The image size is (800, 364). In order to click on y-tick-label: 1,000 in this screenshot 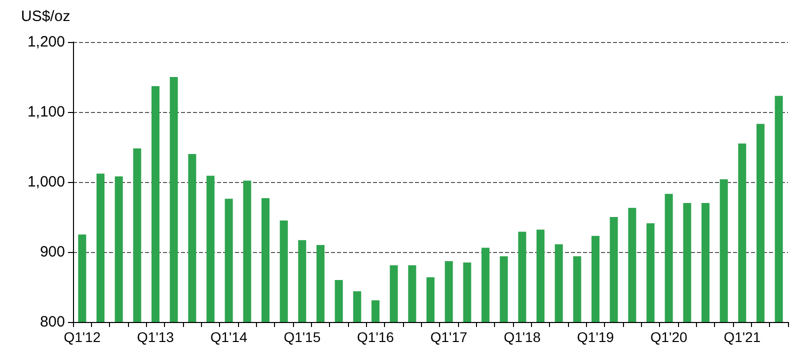, I will do `click(46, 182)`.